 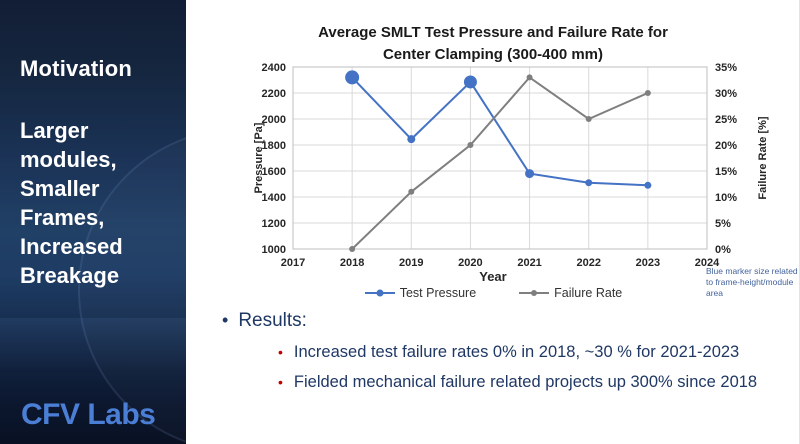 I want to click on test-pressure-point-2022, so click(x=589, y=183).